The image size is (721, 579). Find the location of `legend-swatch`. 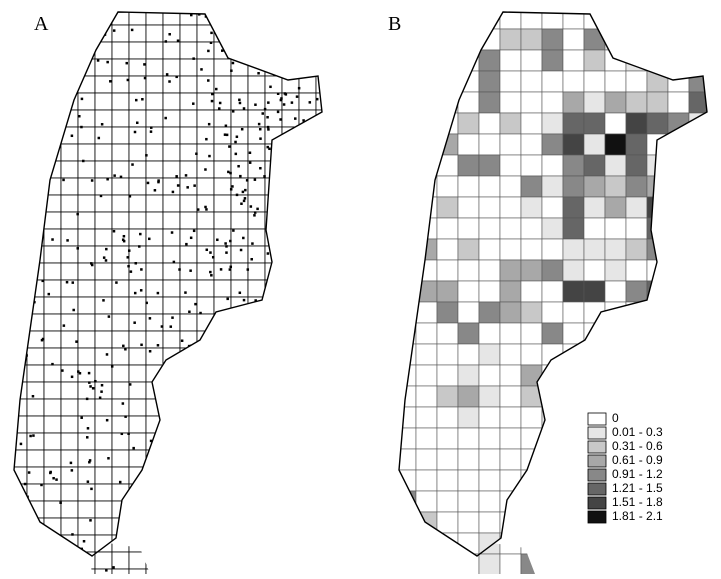

legend-swatch is located at coordinates (597, 433).